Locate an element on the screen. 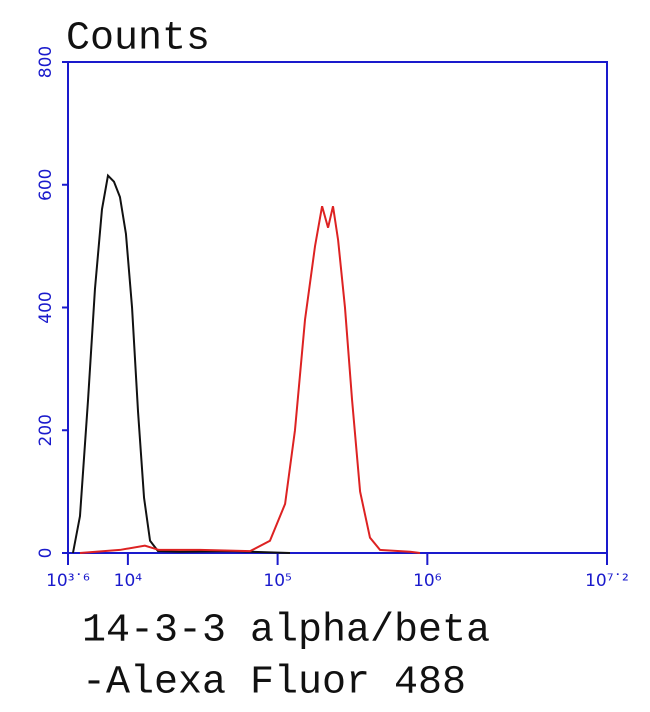 The width and height of the screenshot is (650, 712). x-tick-label: 10⁶ is located at coordinates (427, 581).